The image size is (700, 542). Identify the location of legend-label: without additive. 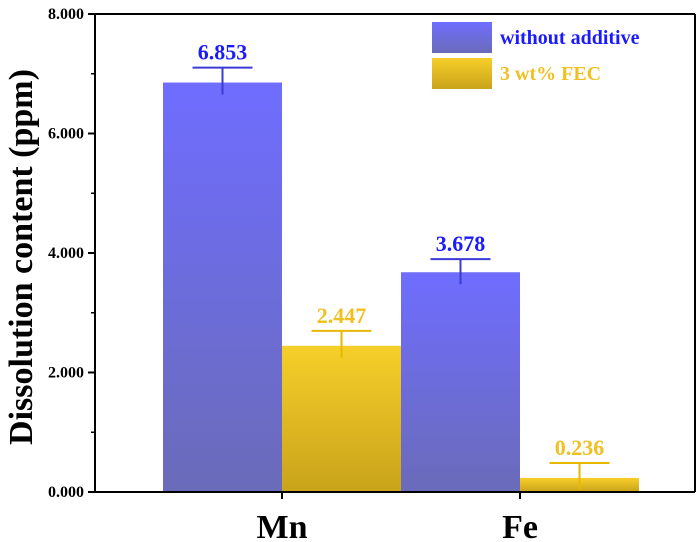
(570, 38).